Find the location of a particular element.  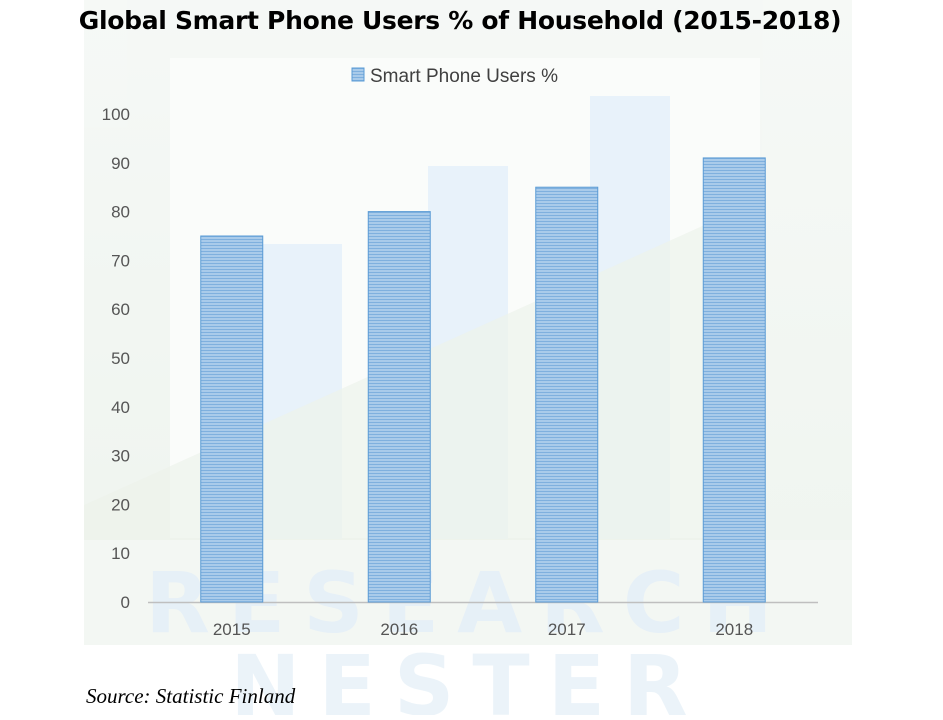

y-tick-label: 50 is located at coordinates (120, 358).